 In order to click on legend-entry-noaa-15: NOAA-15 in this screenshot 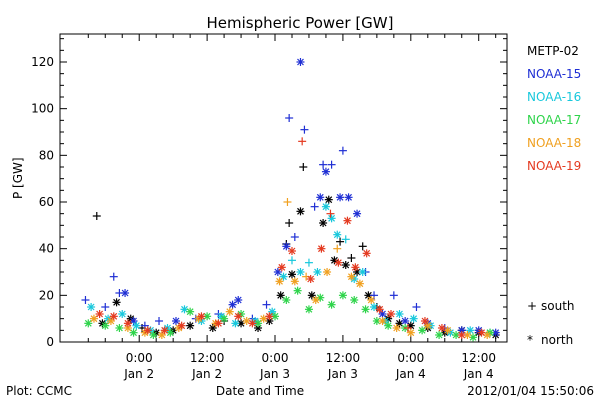, I will do `click(554, 74)`.